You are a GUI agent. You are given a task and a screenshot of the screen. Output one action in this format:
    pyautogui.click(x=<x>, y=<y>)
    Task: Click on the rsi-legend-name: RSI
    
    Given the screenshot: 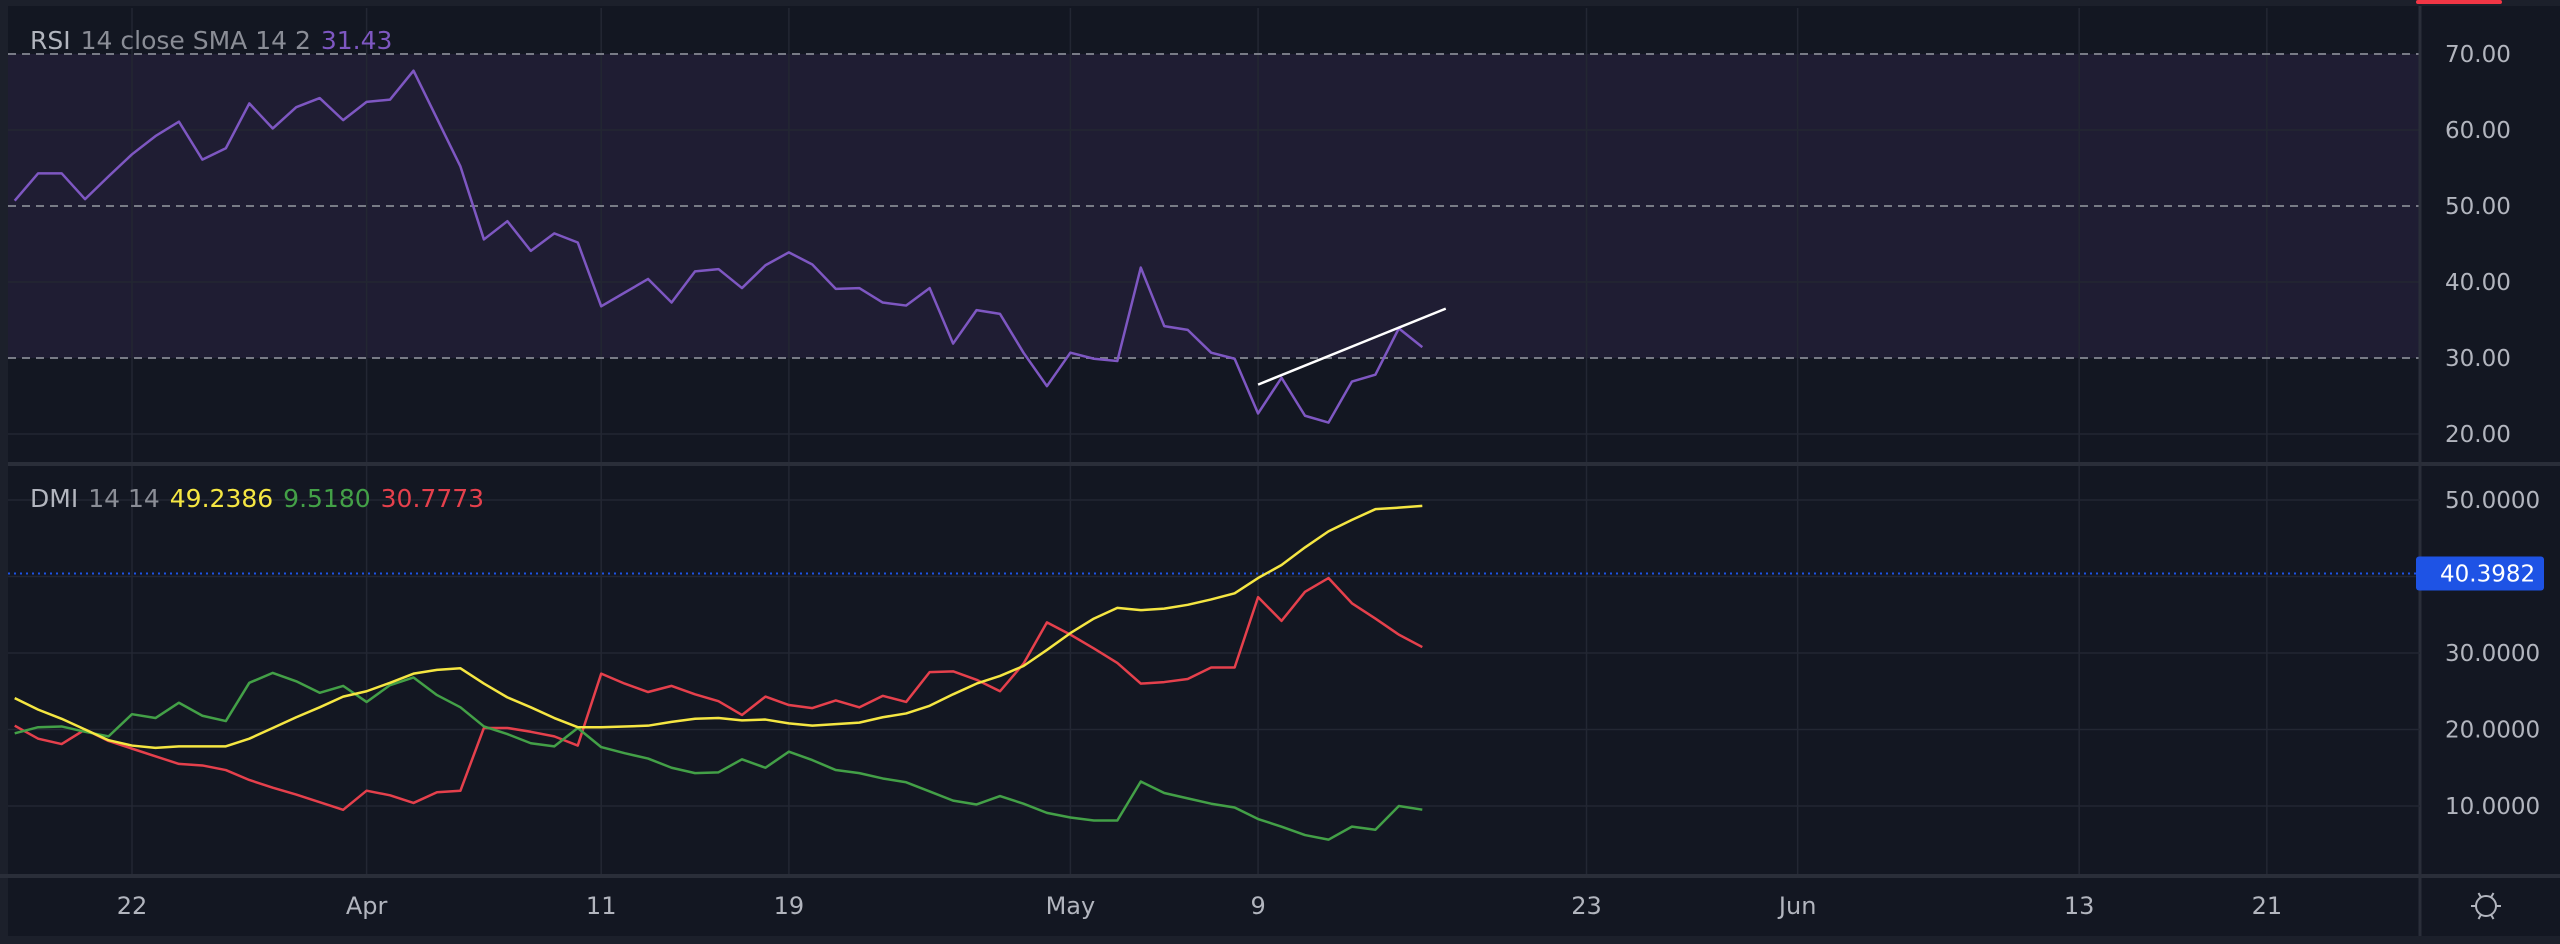 What is the action you would take?
    pyautogui.click(x=50, y=40)
    